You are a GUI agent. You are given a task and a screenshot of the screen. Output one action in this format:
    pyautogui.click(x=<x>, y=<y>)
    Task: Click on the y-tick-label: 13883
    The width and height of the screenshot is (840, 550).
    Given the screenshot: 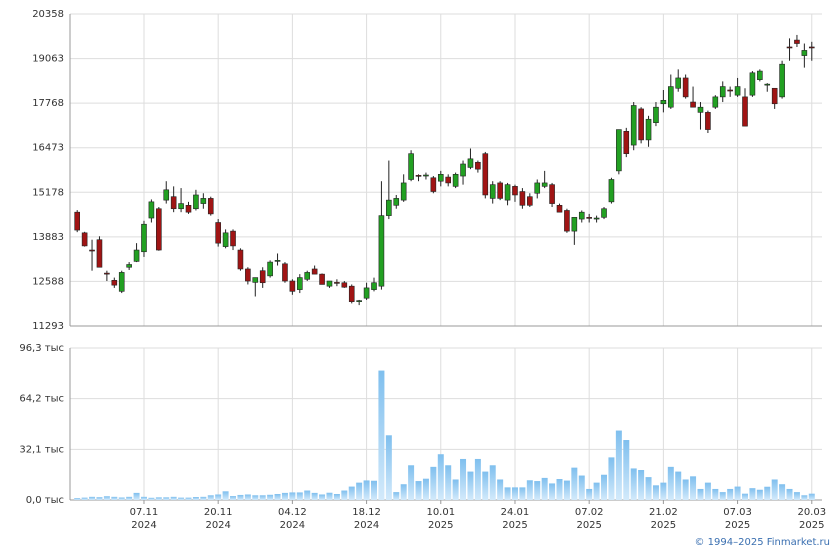 What is the action you would take?
    pyautogui.click(x=48, y=237)
    